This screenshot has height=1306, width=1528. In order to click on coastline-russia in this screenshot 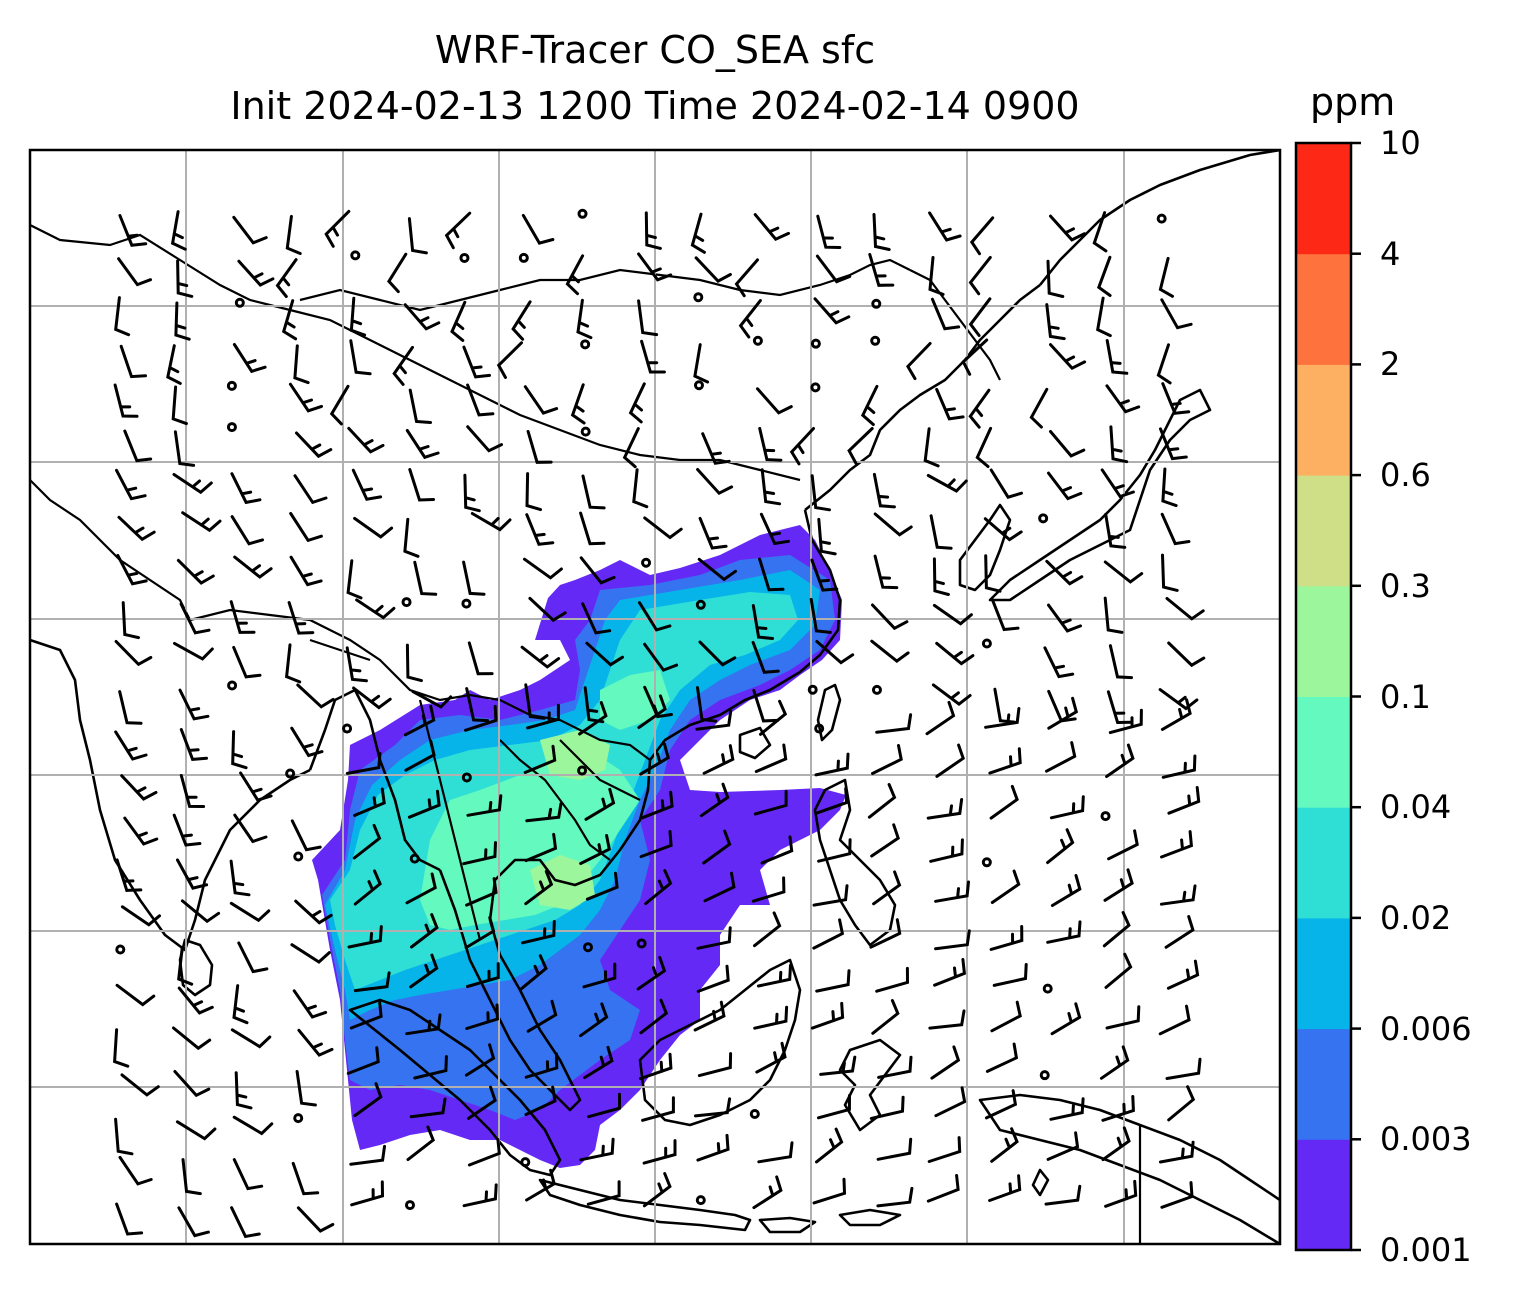, I will do `click(1159, 218)`.